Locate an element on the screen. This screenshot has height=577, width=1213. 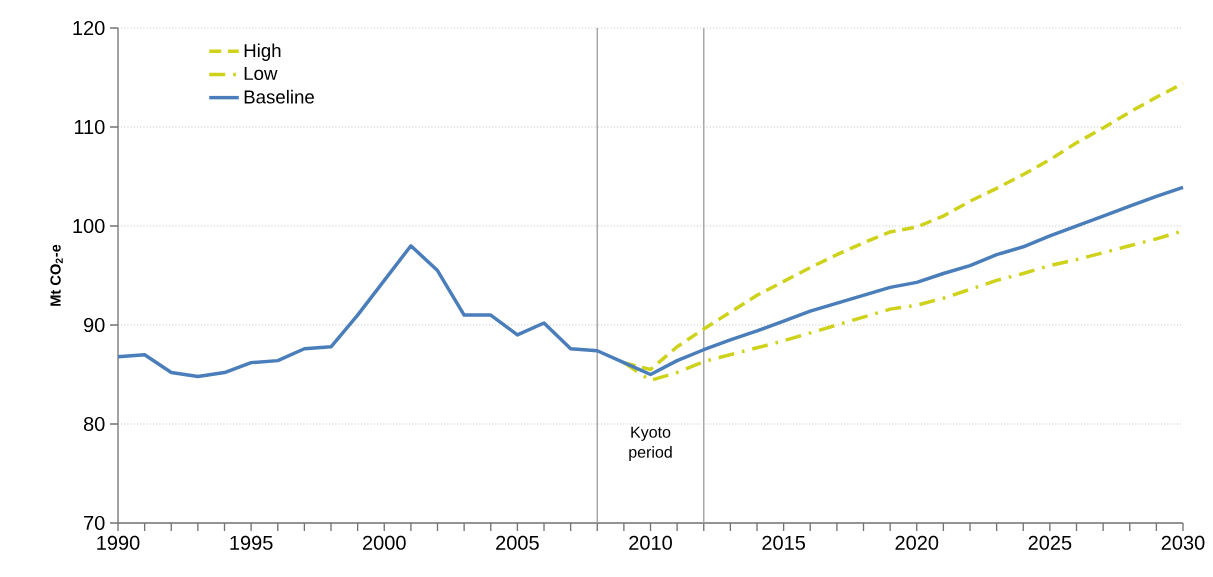
legend-label: Low is located at coordinates (261, 74).